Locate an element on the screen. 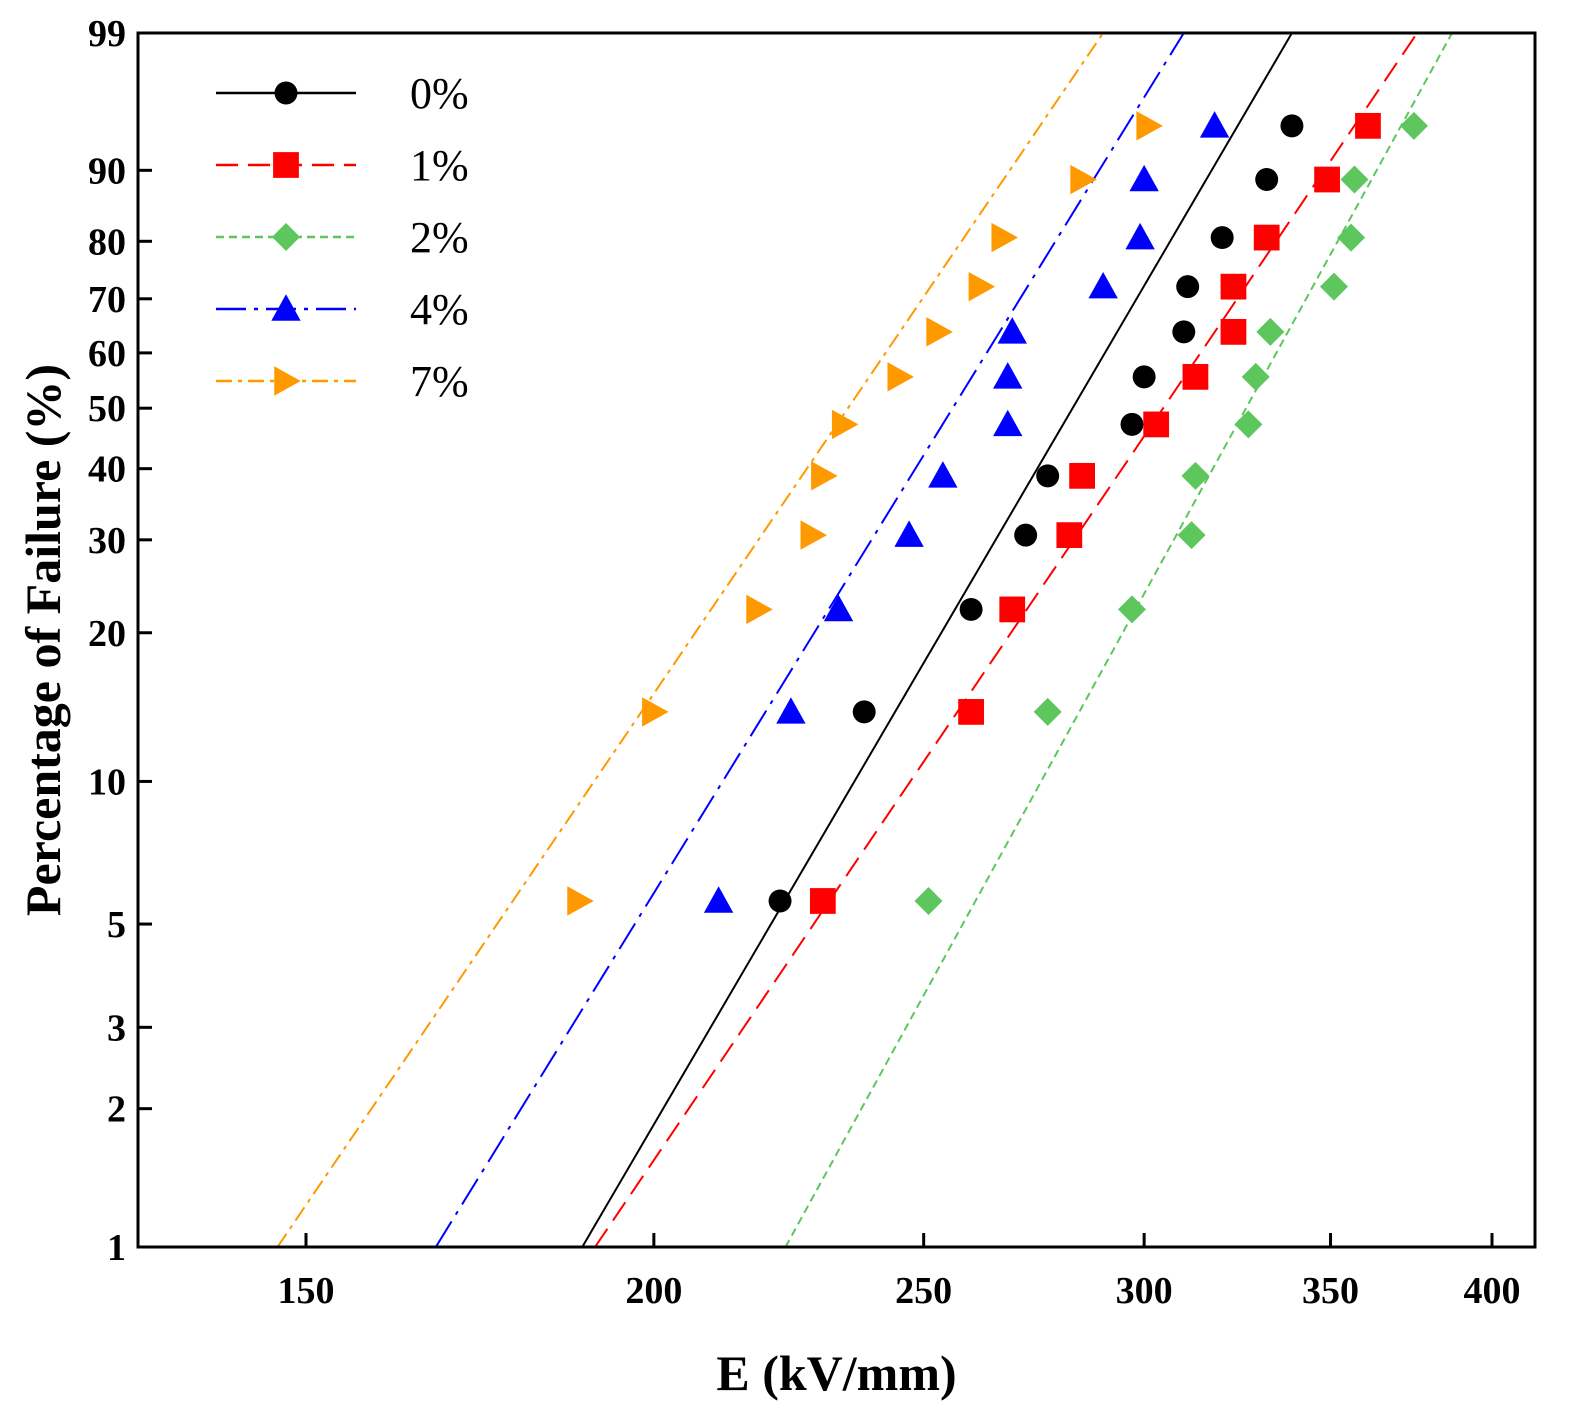 The width and height of the screenshot is (1575, 1417). y-axis-ticks: 1 2 3 5 10 20 30 40 50 60 70 80 90 99 is located at coordinates (120, 641).